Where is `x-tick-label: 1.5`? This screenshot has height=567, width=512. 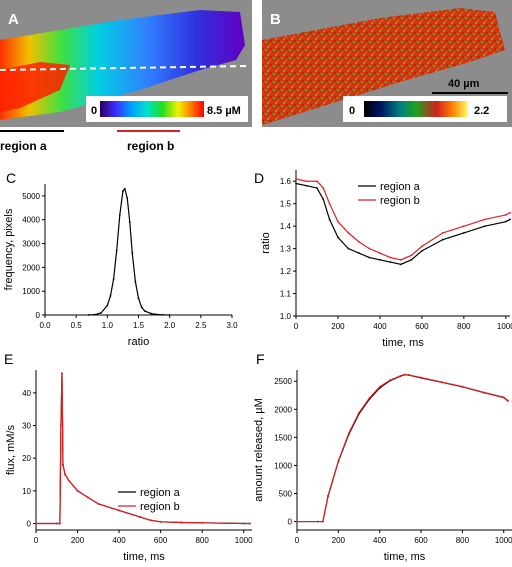 x-tick-label: 1.5 is located at coordinates (139, 325).